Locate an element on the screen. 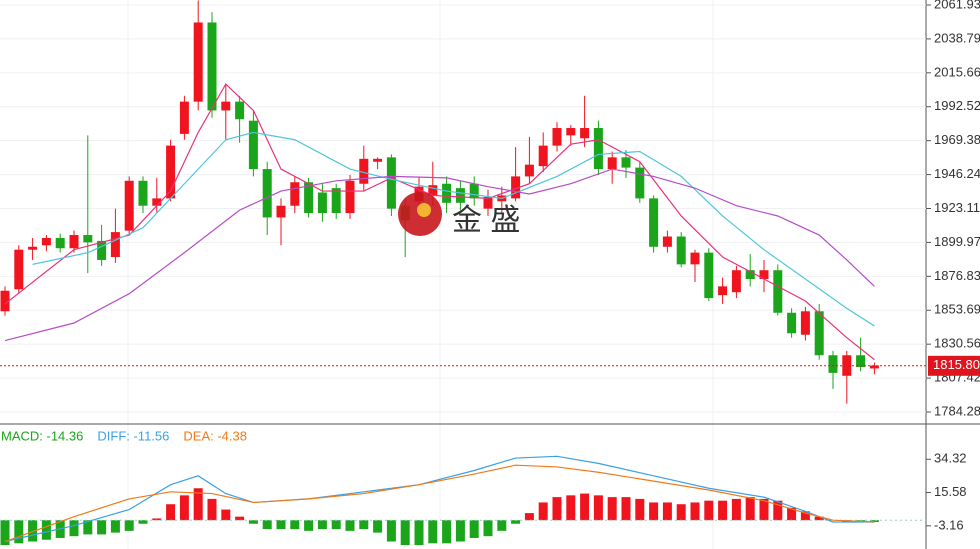  y-tick-label: 2038.79 is located at coordinates (957, 37).